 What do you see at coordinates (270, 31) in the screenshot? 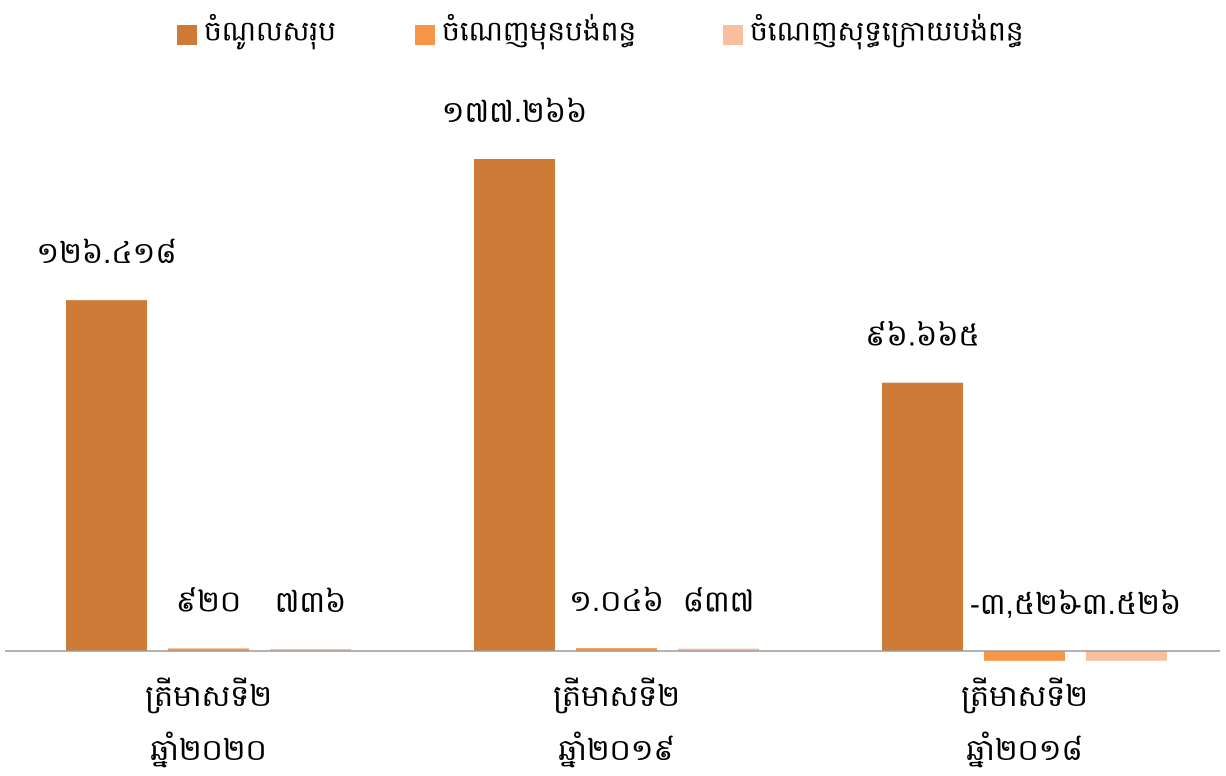
I see `legend-label: ចំណូលសរុប` at bounding box center [270, 31].